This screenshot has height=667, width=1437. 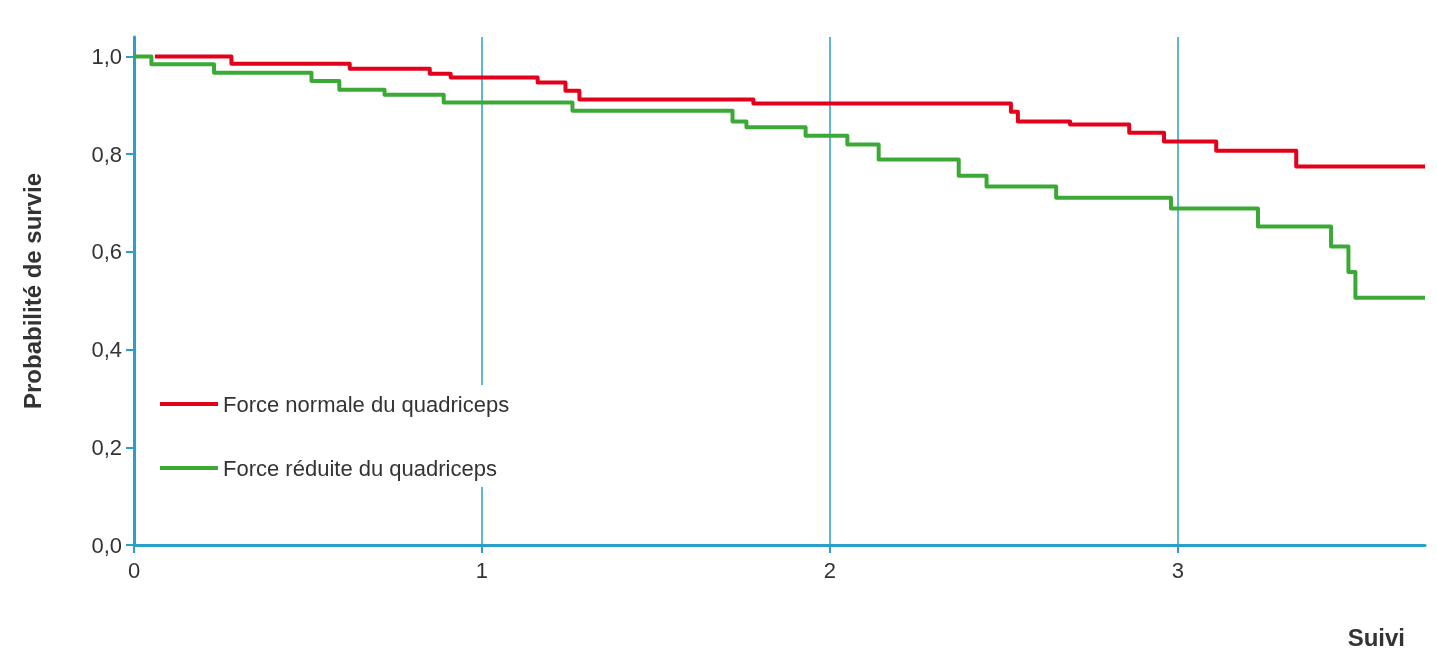 What do you see at coordinates (1178, 570) in the screenshot?
I see `x-tick-label: 3` at bounding box center [1178, 570].